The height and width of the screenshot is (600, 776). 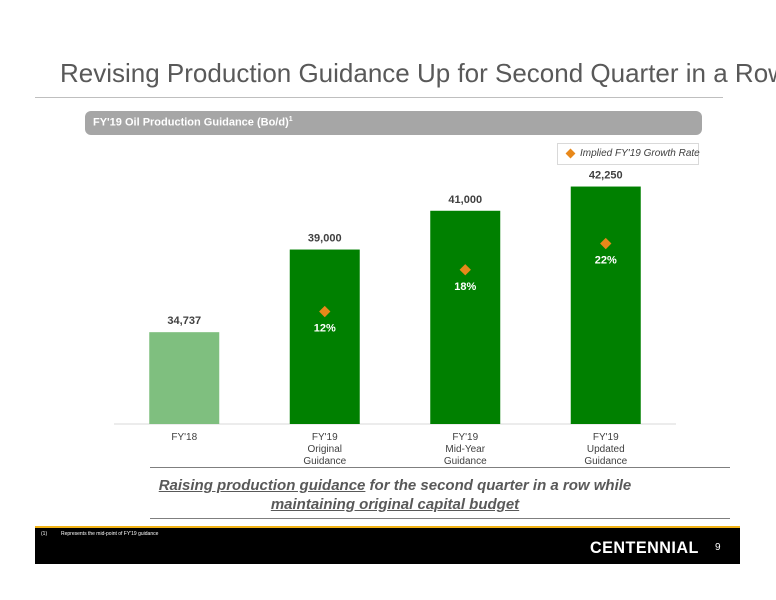 I want to click on takeaway-rule-top, so click(x=440, y=467).